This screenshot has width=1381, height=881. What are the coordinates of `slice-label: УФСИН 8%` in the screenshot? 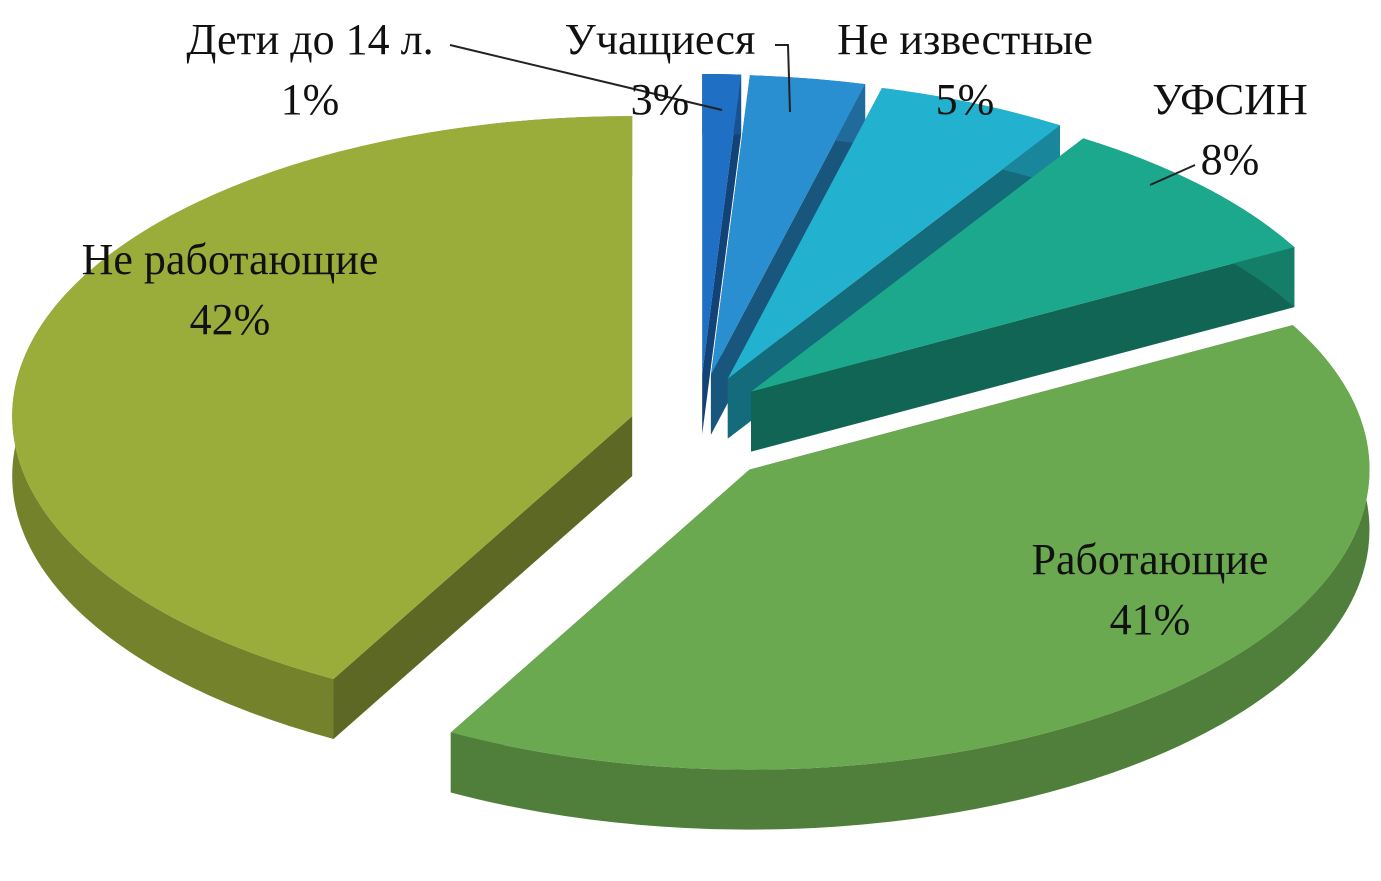 It's located at (1230, 130).